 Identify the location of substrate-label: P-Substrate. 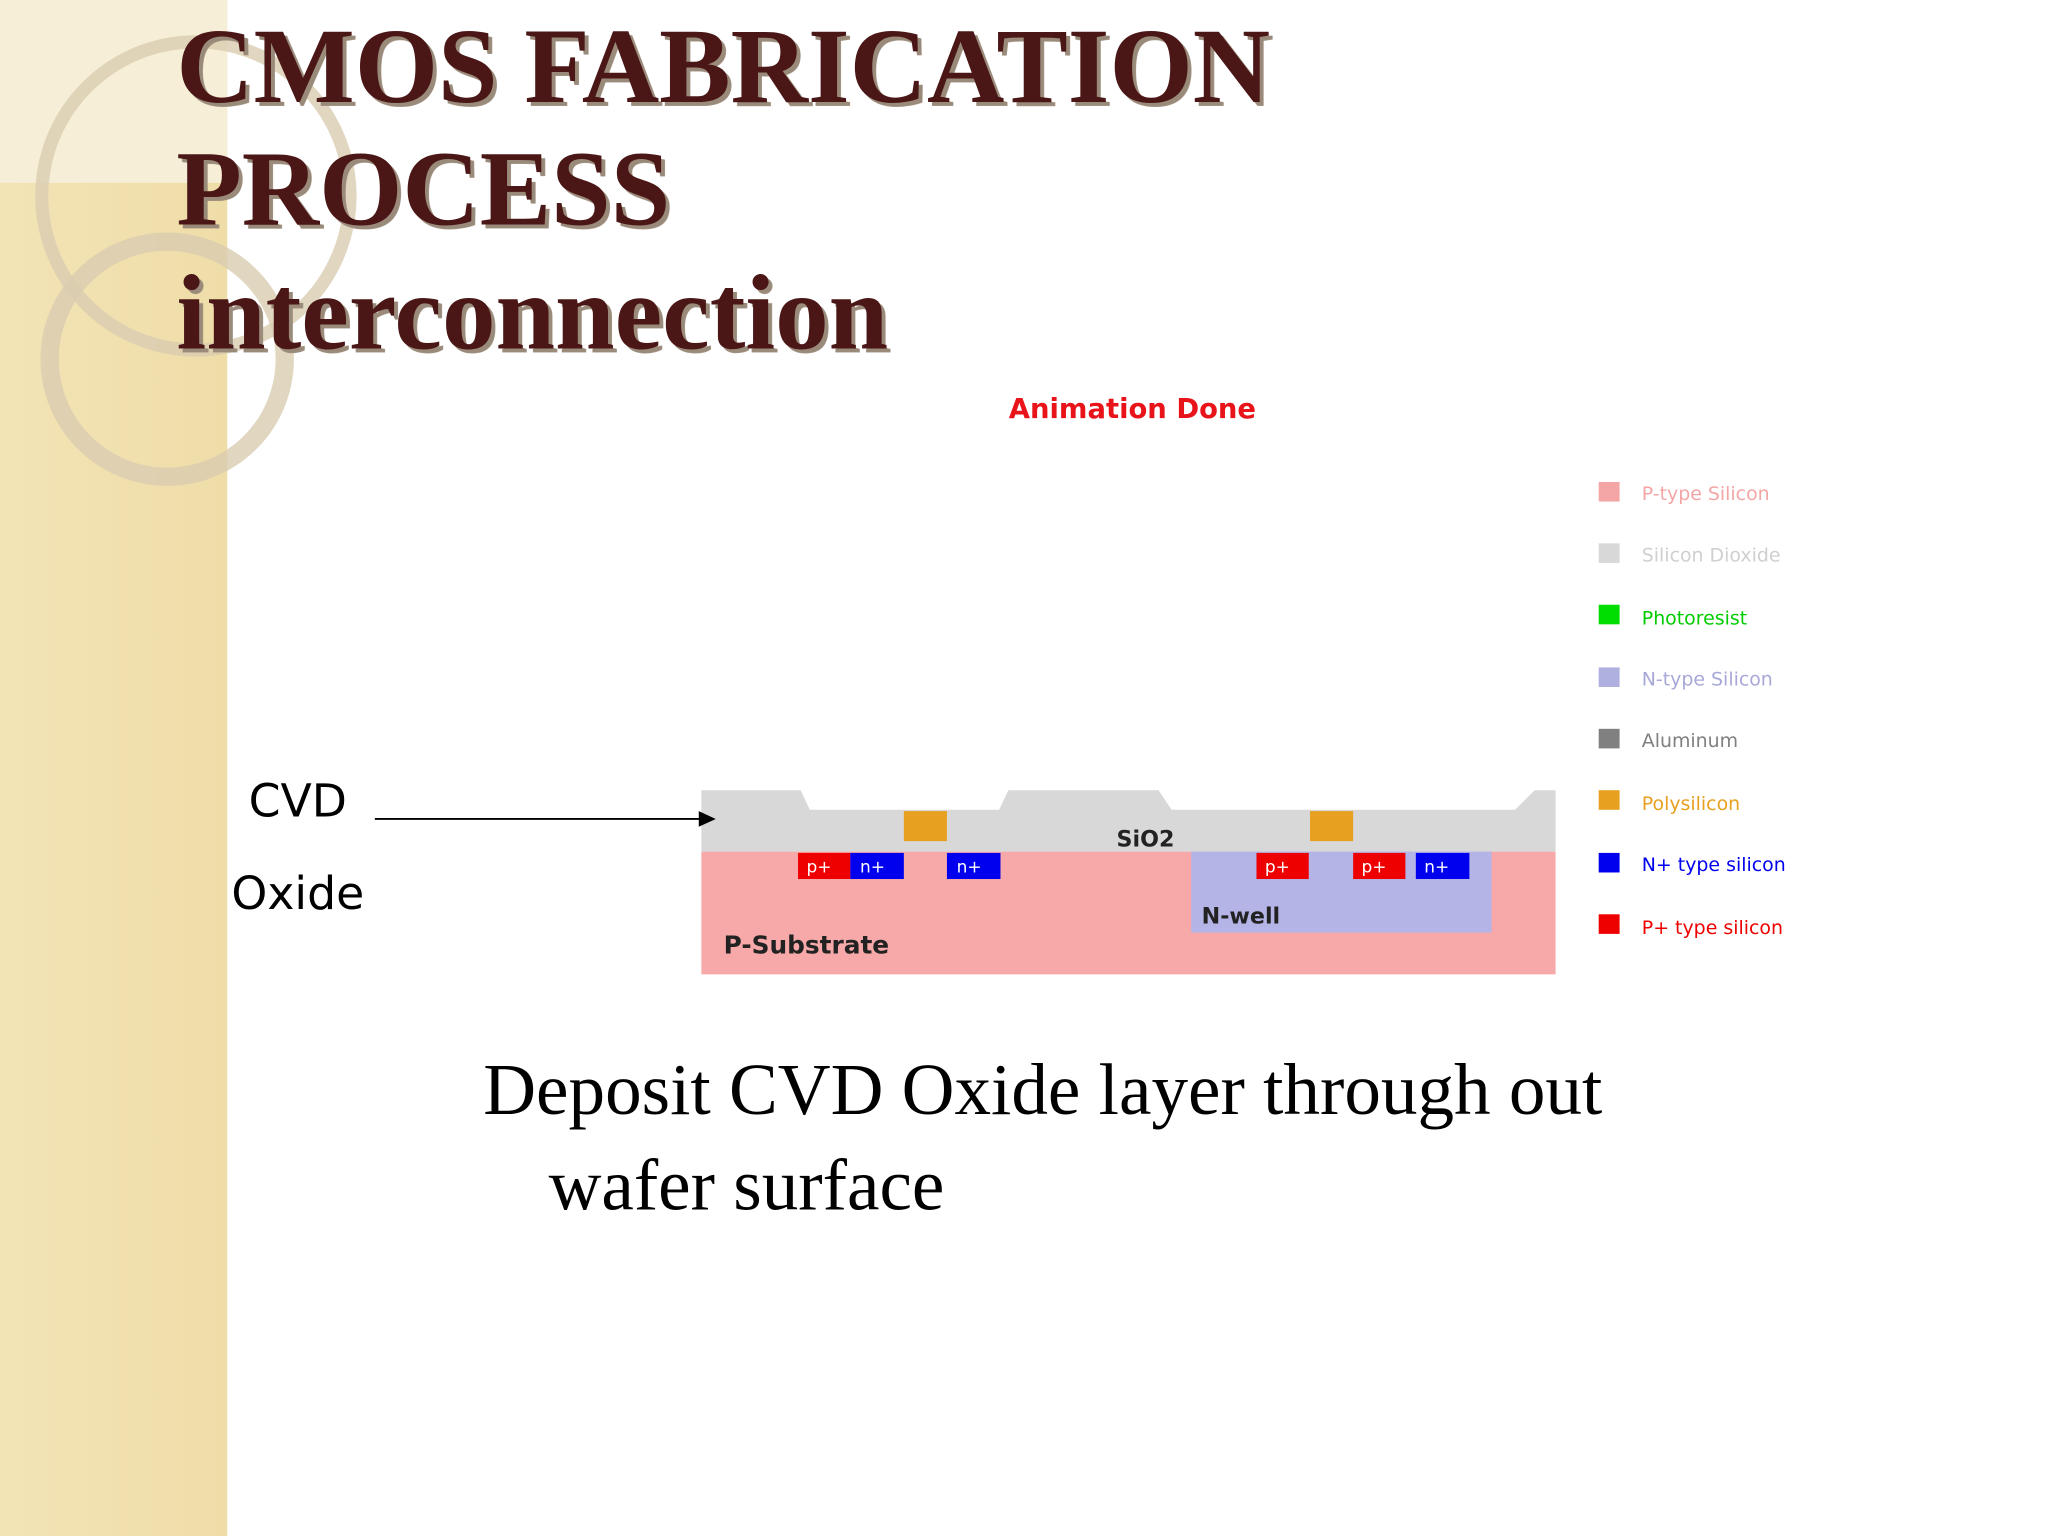
(807, 944).